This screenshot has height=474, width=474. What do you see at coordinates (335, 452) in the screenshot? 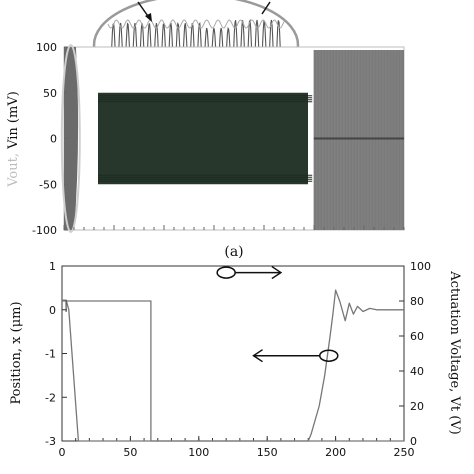
I see `x-tick-label-b: 200` at bounding box center [335, 452].